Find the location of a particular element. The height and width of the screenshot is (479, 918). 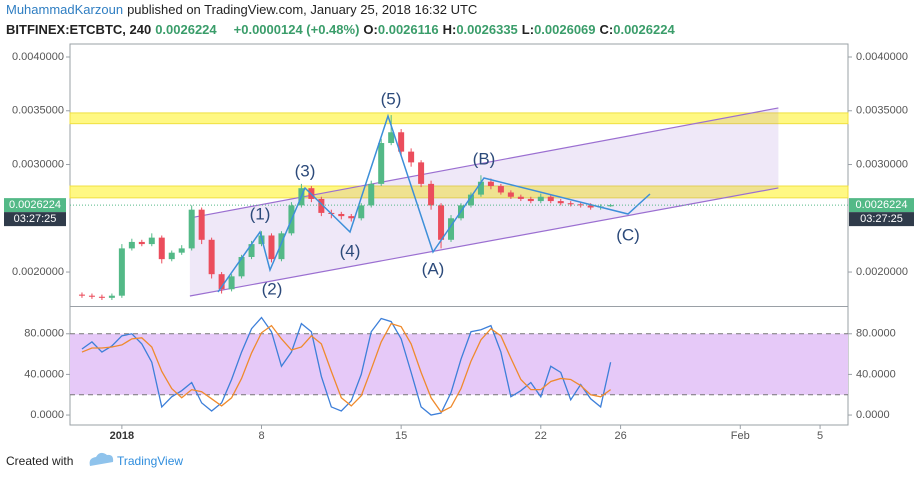

ohlc-key: L: is located at coordinates (528, 29).